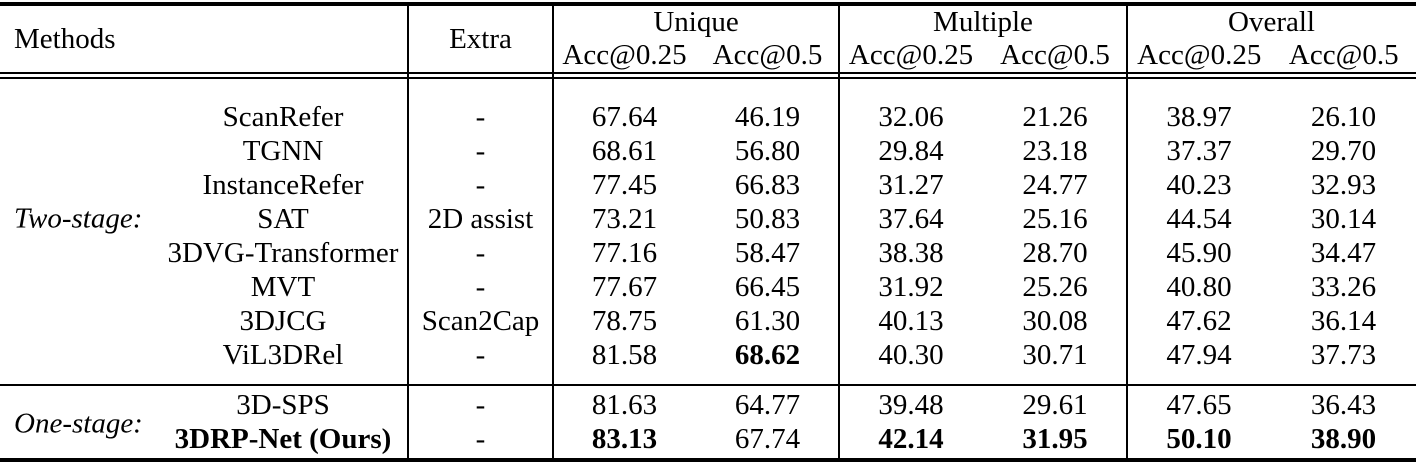  I want to click on table-row: 3D-SPS - 81.63 64.77 39.48 29.61 47.65 36.43, so click(708, 405).